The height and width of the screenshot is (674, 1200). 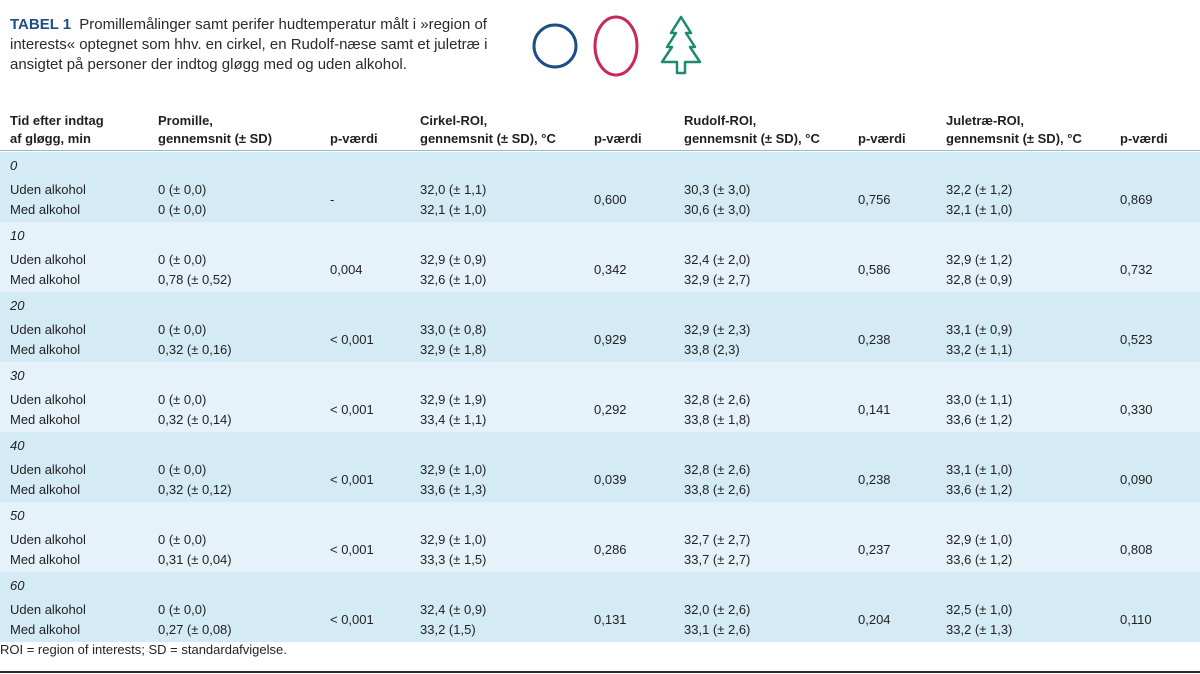 What do you see at coordinates (453, 259) in the screenshot?
I see `cirkel-value: 32,9 (± 0,9)` at bounding box center [453, 259].